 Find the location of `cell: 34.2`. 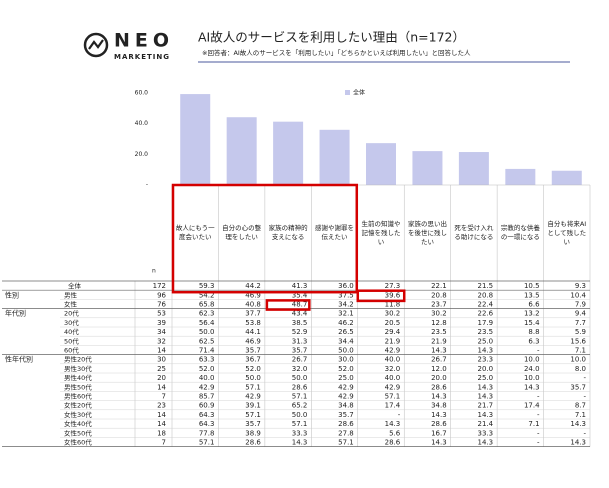

cell: 34.2 is located at coordinates (346, 305).